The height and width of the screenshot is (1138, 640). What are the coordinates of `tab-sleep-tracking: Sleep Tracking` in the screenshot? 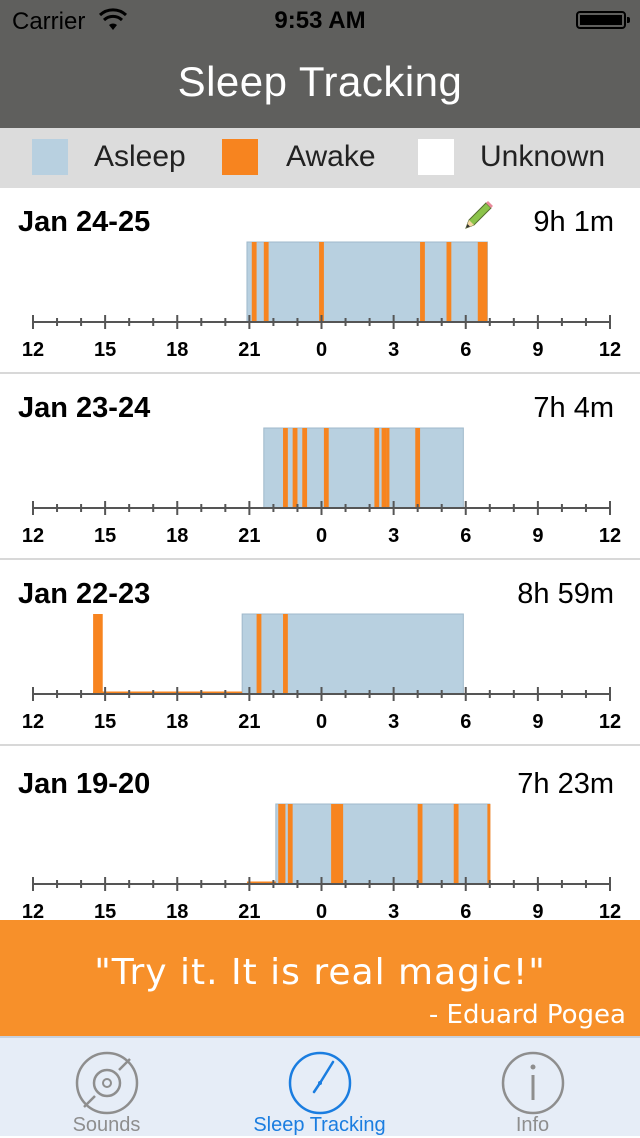 It's located at (319, 1088).